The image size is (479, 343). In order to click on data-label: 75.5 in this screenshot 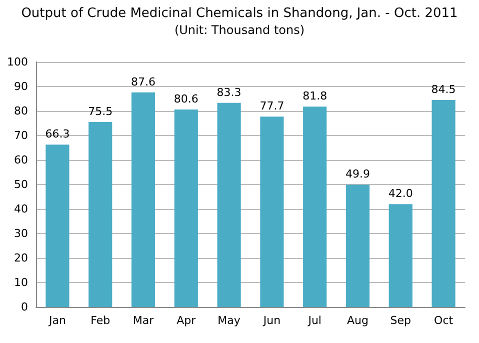, I will do `click(100, 111)`.